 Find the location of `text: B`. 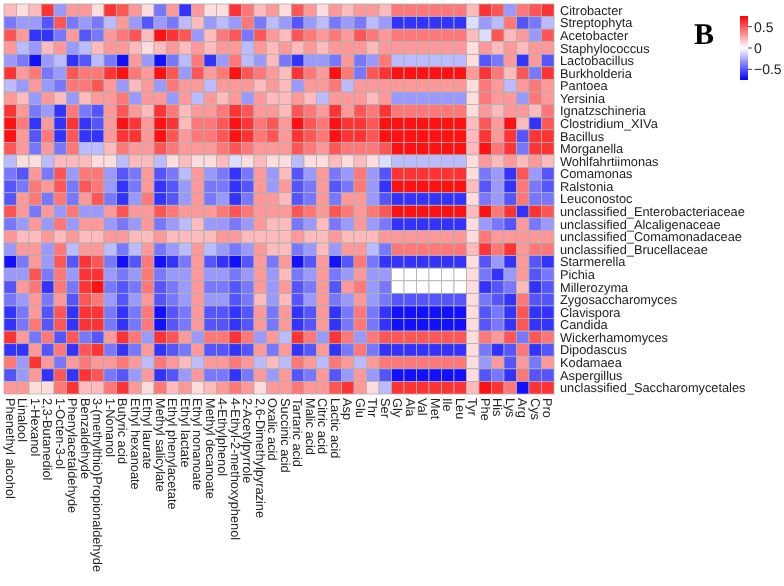

text: B is located at coordinates (704, 36).